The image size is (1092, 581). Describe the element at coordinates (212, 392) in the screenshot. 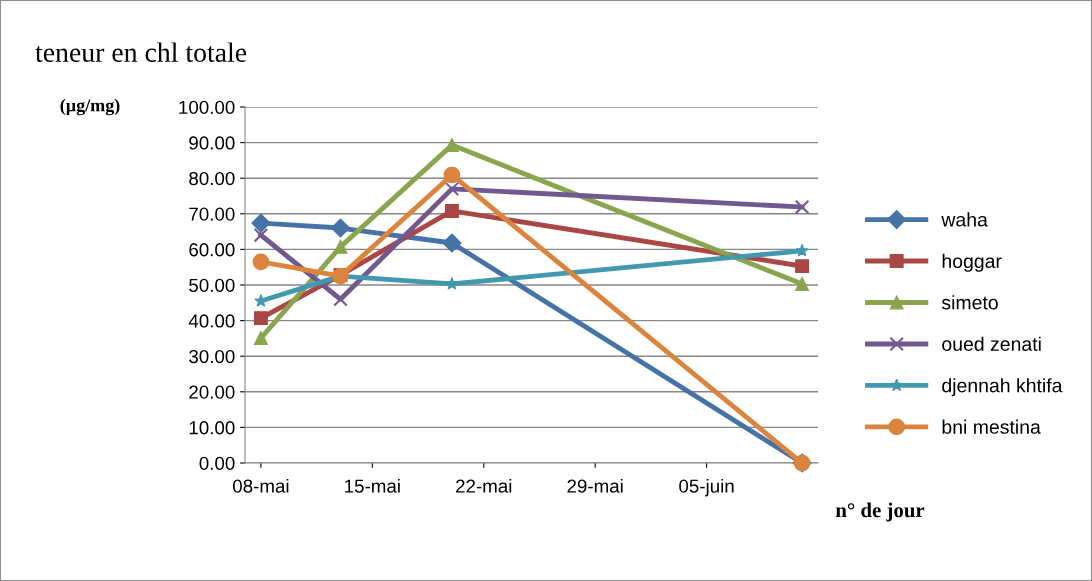

I see `y-tick-label: 20.00` at that location.